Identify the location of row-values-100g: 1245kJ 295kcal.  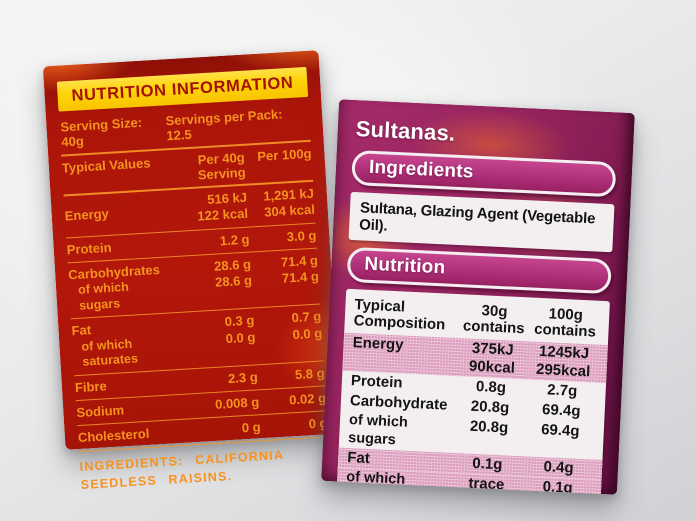
(563, 362).